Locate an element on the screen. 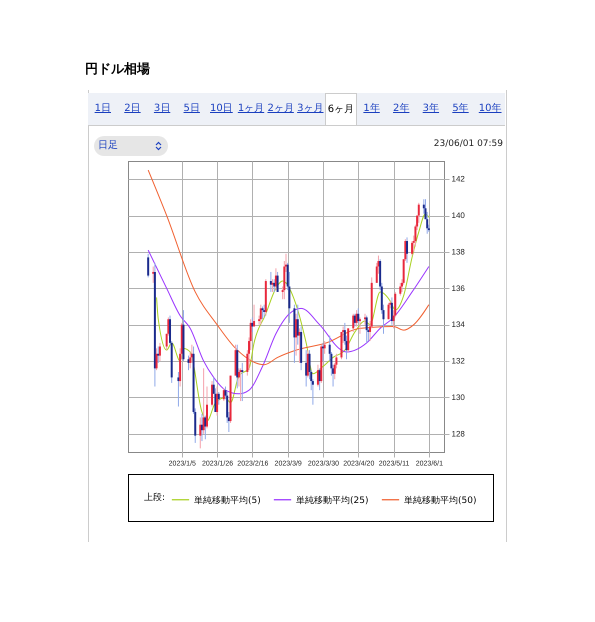  text: 5日 is located at coordinates (191, 109).